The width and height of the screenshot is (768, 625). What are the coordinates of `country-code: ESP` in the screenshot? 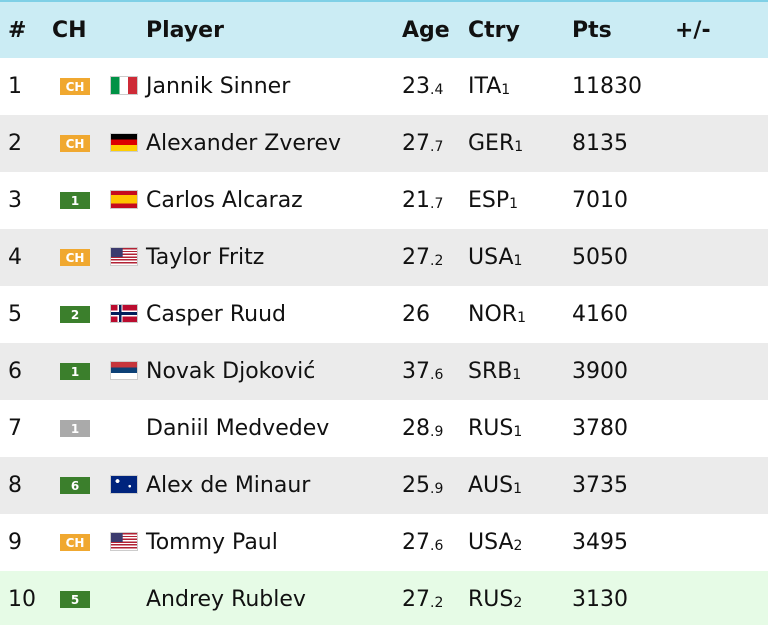 It's located at (489, 200).